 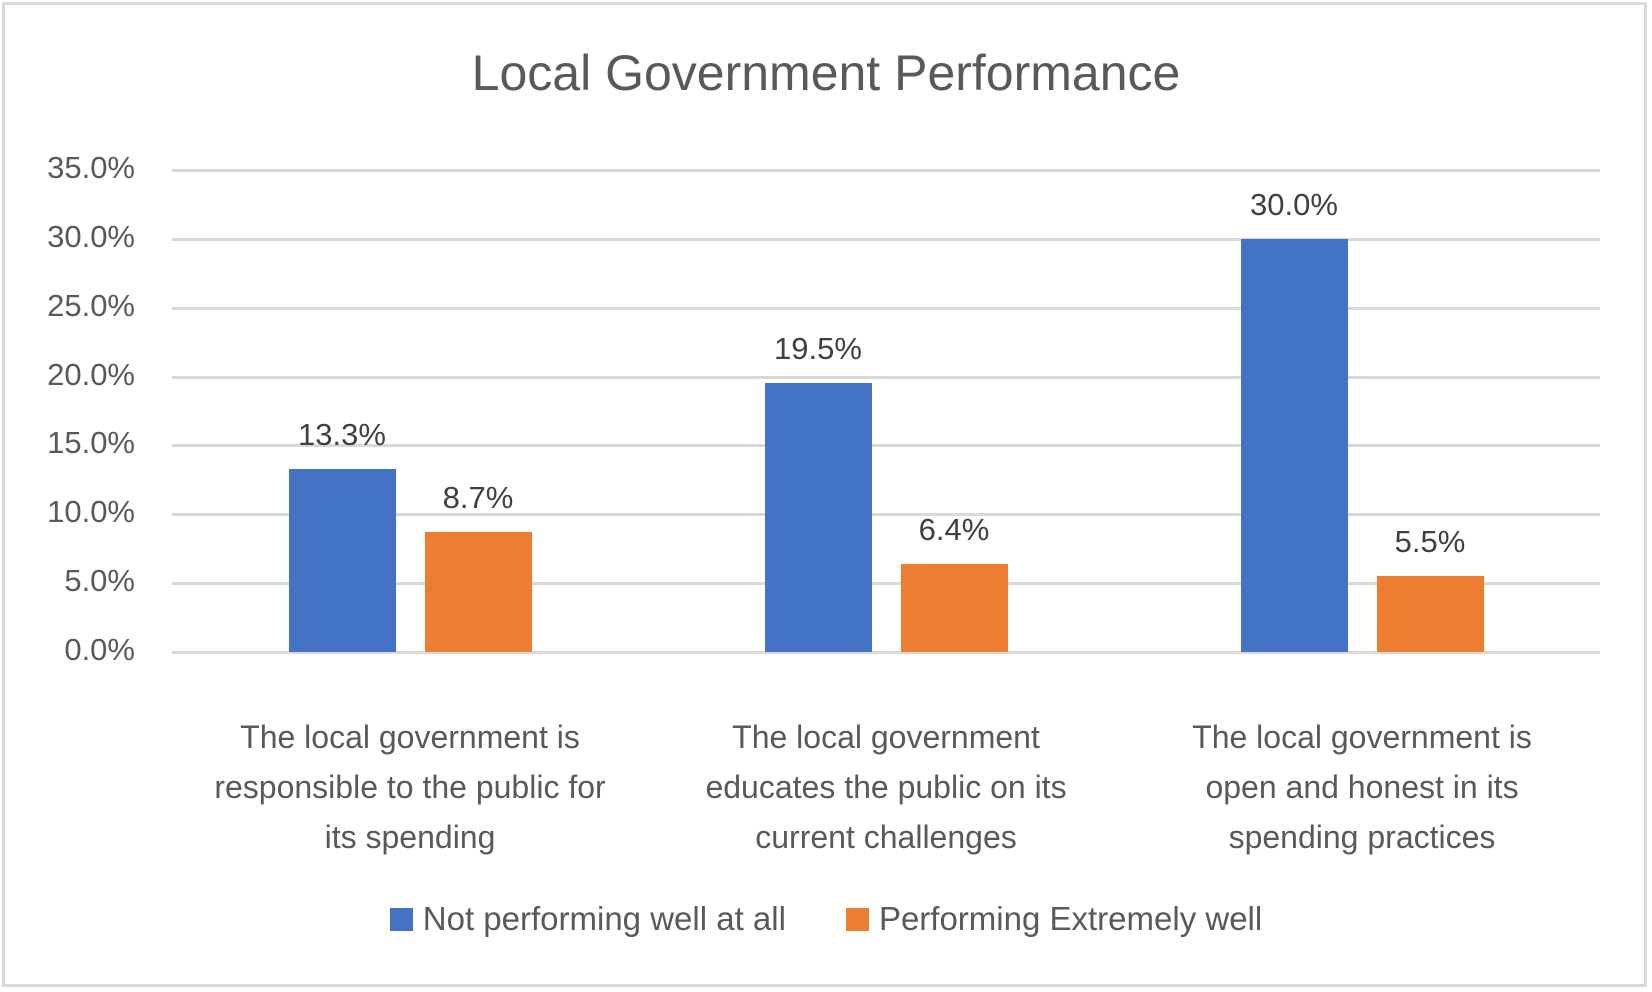 I want to click on data-label: 5.5%, so click(x=1430, y=542).